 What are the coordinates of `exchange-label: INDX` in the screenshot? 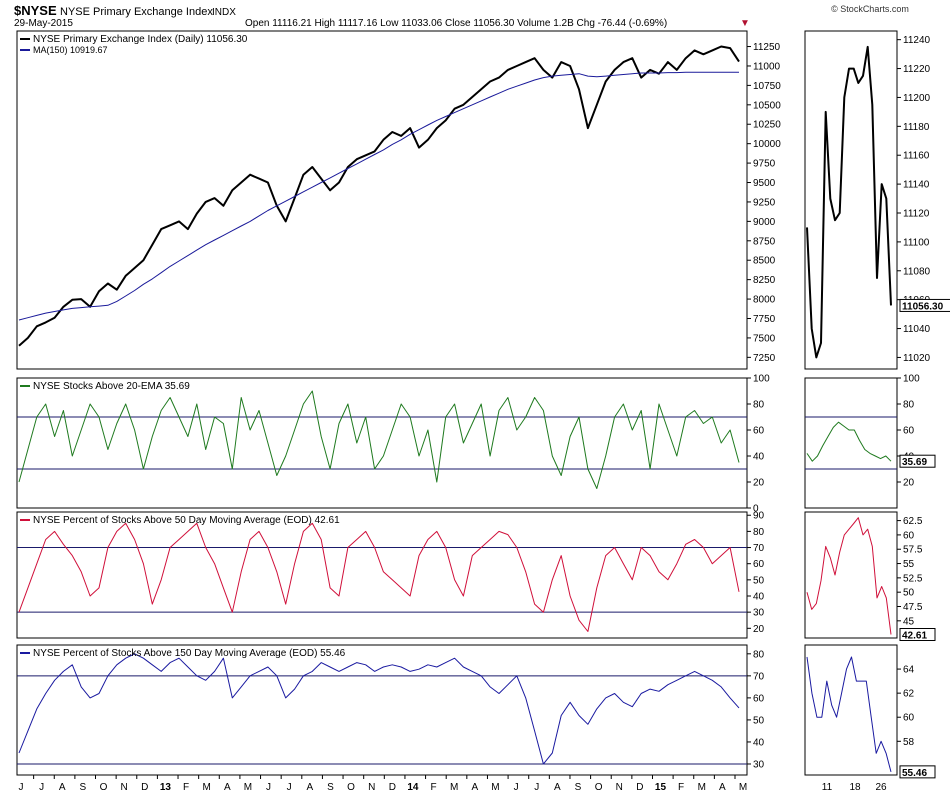 It's located at (224, 12).